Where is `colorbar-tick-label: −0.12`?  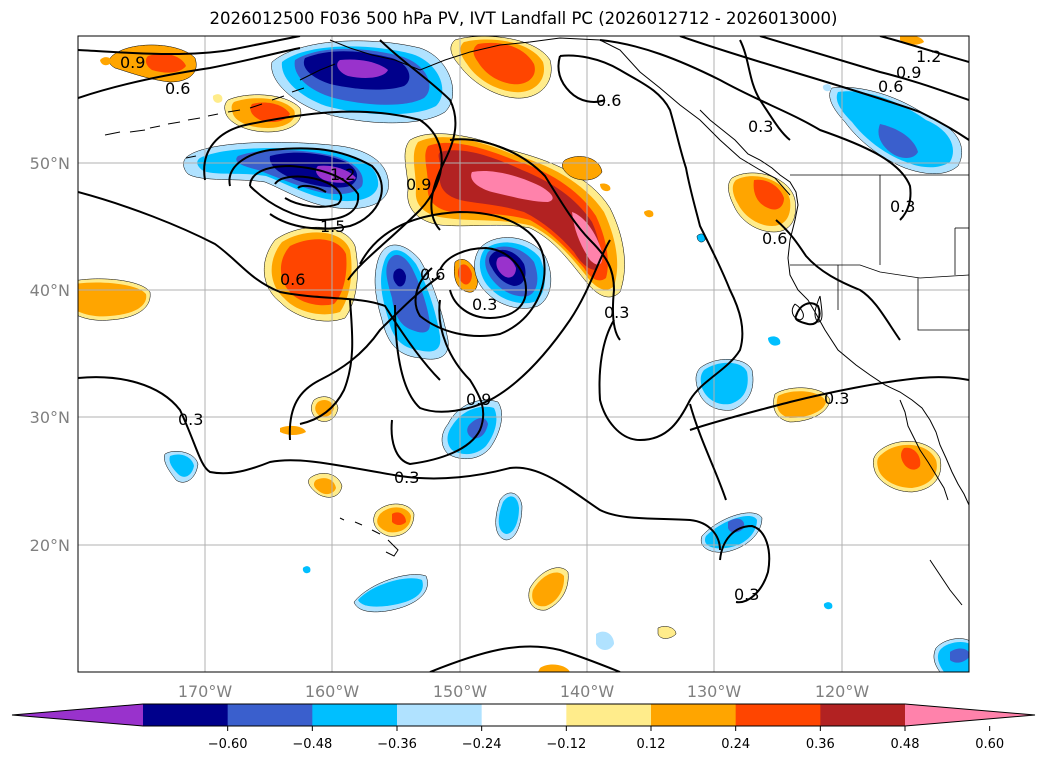 colorbar-tick-label: −0.12 is located at coordinates (566, 744).